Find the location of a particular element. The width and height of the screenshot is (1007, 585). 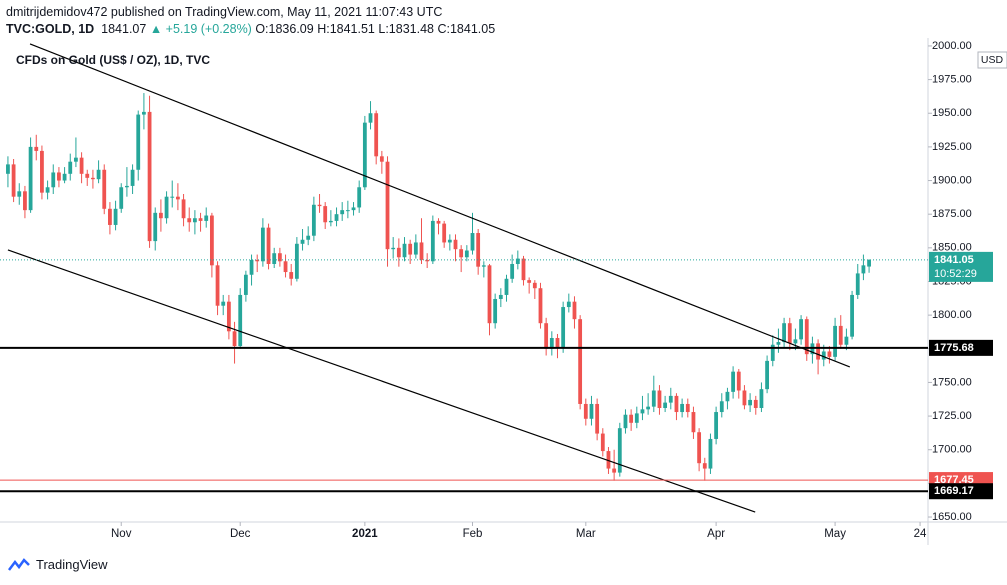

level-label: 1775.68 is located at coordinates (954, 348).